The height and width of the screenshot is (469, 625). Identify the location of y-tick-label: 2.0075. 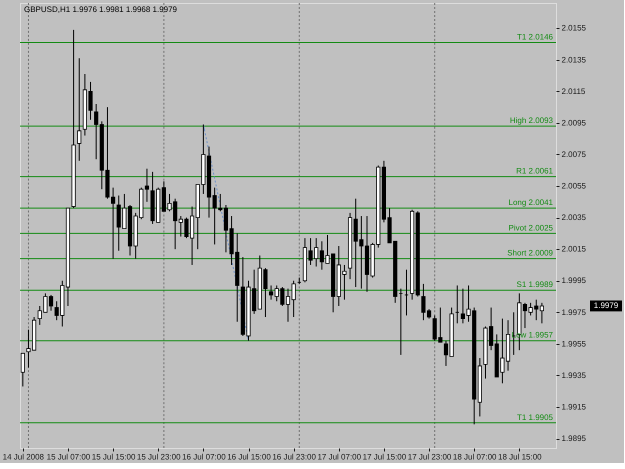
(574, 154).